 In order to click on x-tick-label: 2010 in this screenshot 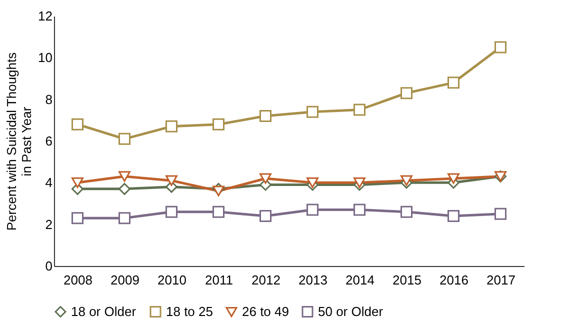, I will do `click(172, 280)`.